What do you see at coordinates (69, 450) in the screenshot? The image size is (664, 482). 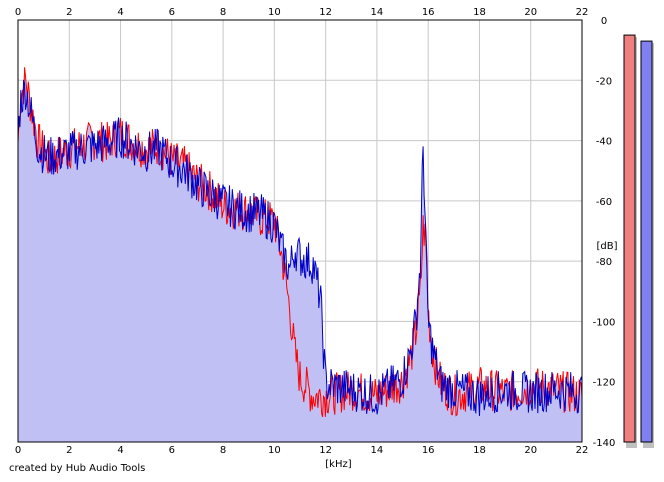 I see `x-tick-label-bottom: 2` at bounding box center [69, 450].